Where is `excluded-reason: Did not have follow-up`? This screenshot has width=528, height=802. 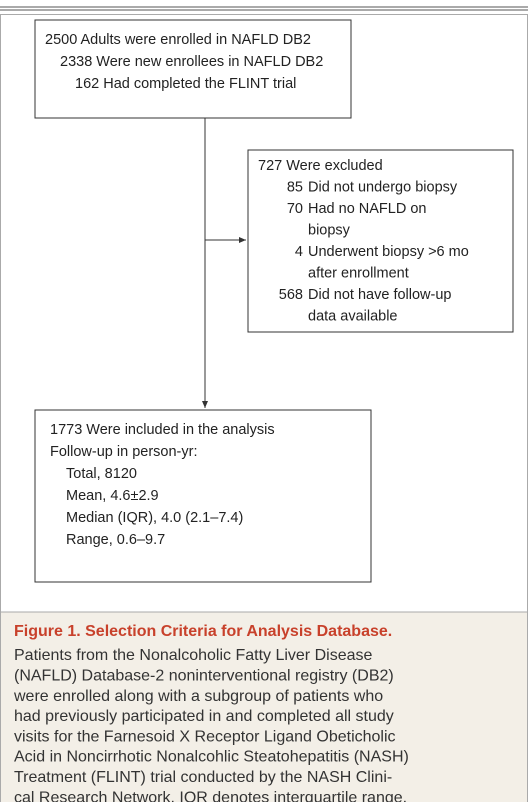 excluded-reason: Did not have follow-up is located at coordinates (379, 295).